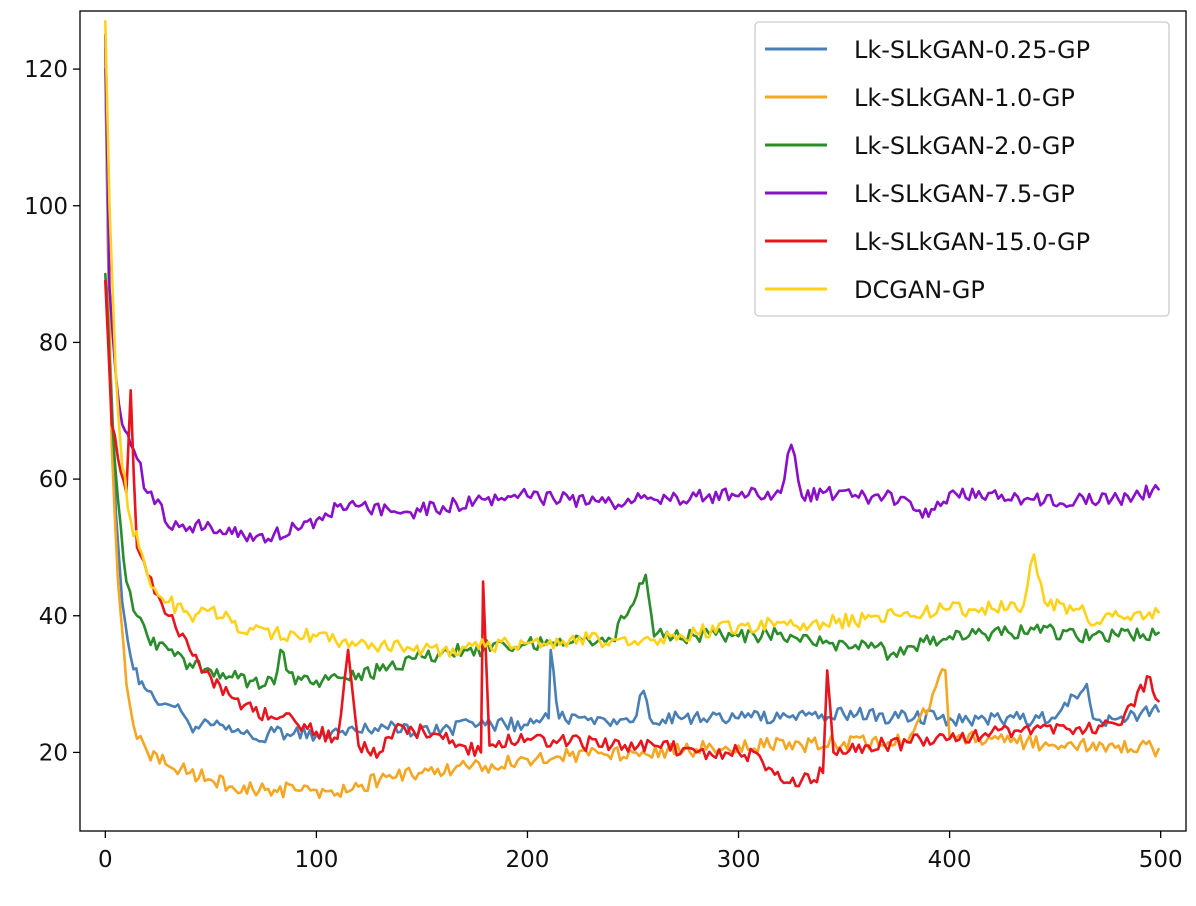 This screenshot has width=1196, height=906. I want to click on legend-label: Lk-SLkGAN-1.0-GP, so click(964, 98).